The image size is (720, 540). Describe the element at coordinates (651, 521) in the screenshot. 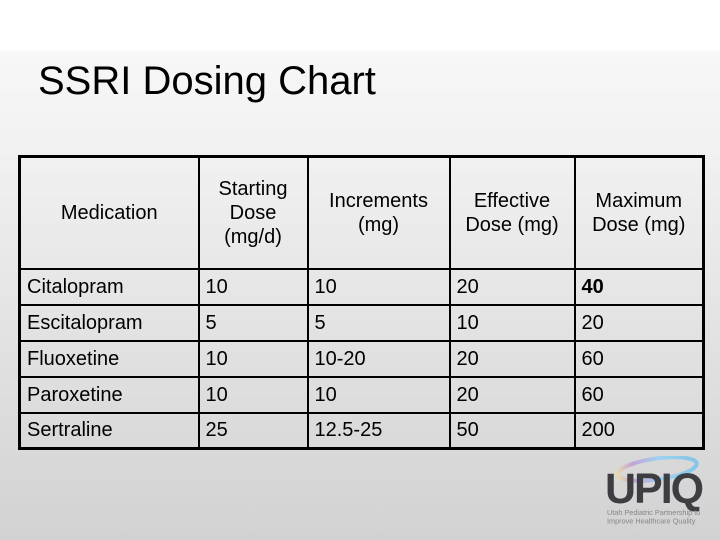

I see `logo-tagline-line2: Improve Healthcare Quality` at that location.